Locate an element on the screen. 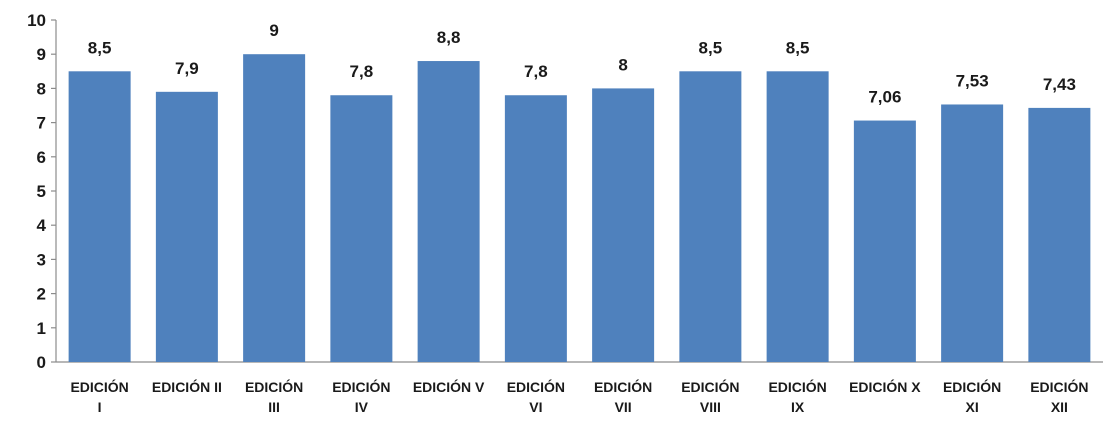 The image size is (1113, 422). data-label: 8 is located at coordinates (622, 64).